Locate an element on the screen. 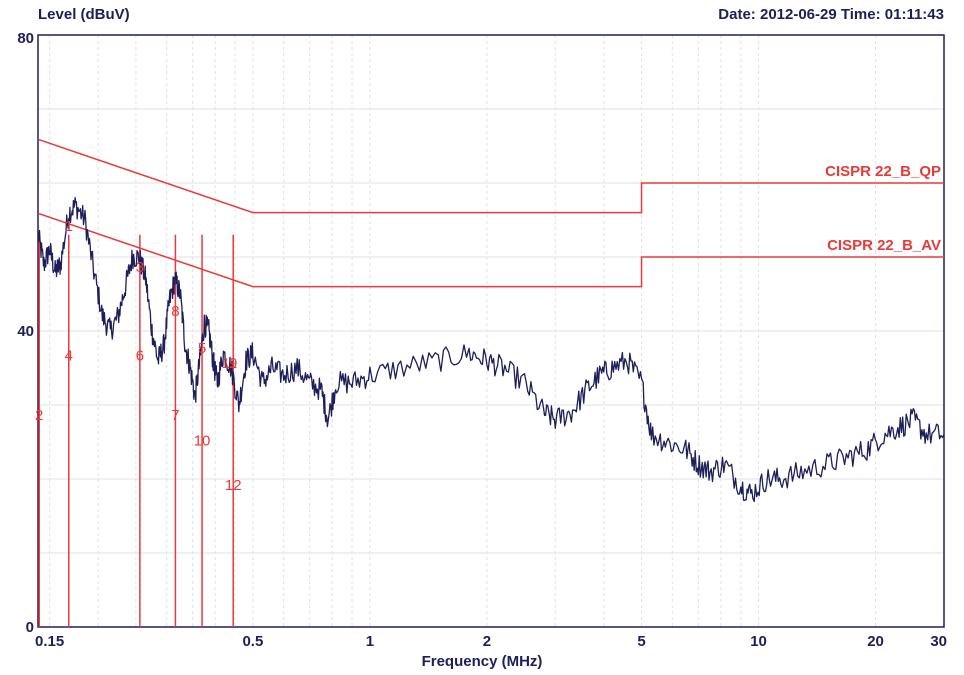 The width and height of the screenshot is (964, 675). marker-lines is located at coordinates (136, 430).